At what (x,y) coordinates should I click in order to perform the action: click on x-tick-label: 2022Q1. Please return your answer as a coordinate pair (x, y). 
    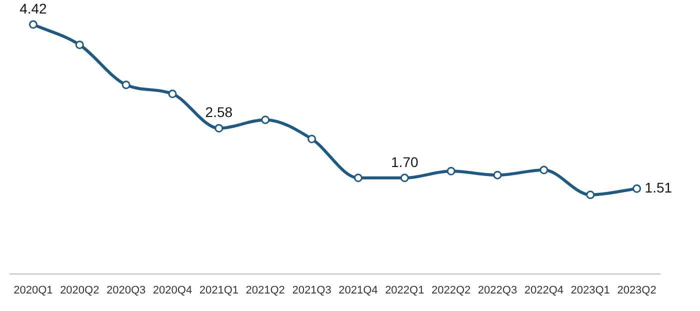
    Looking at the image, I should click on (404, 290).